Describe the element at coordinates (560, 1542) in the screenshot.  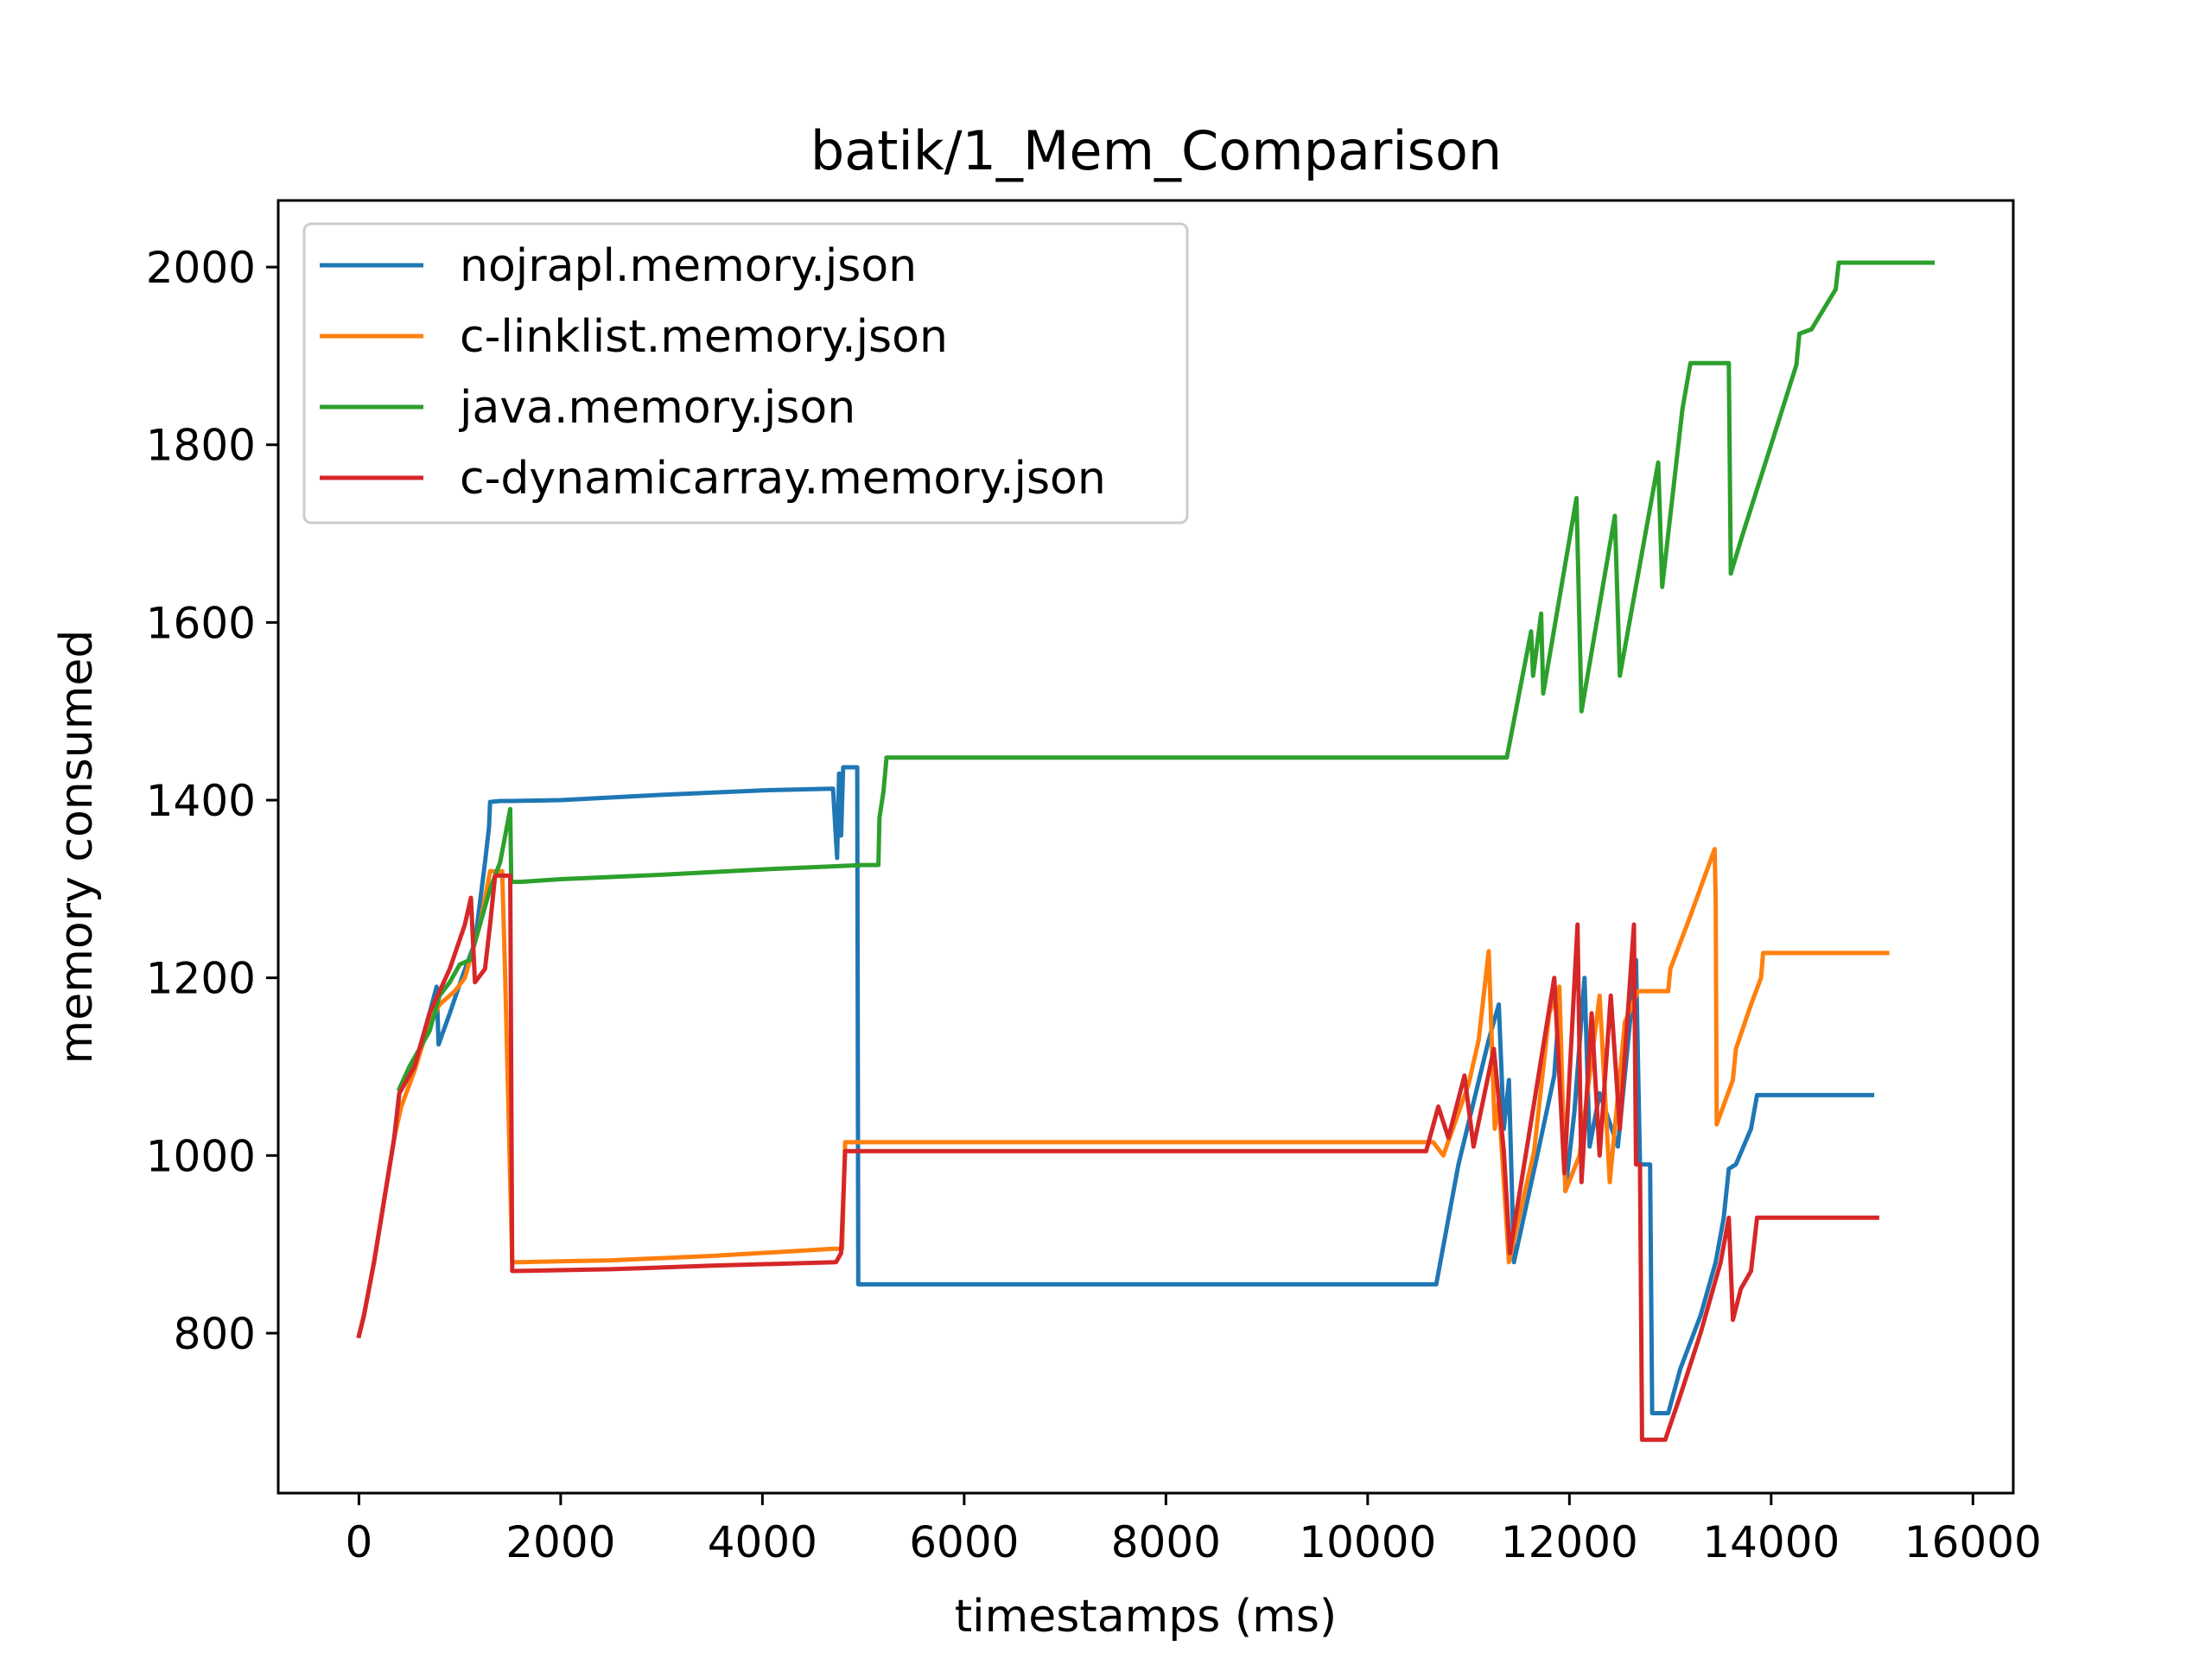
I see `x-tick-label: 2000` at that location.